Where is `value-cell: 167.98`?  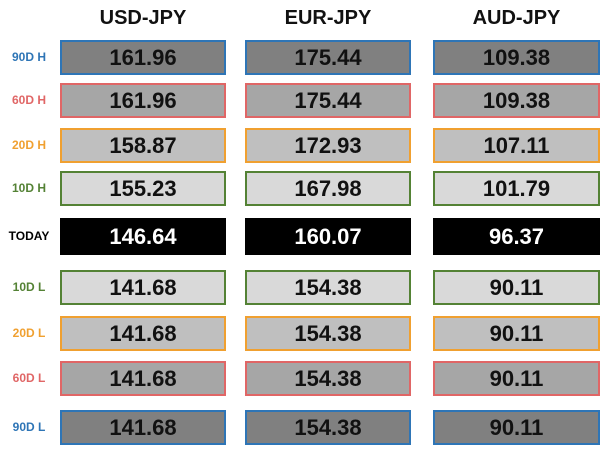
value-cell: 167.98 is located at coordinates (328, 188).